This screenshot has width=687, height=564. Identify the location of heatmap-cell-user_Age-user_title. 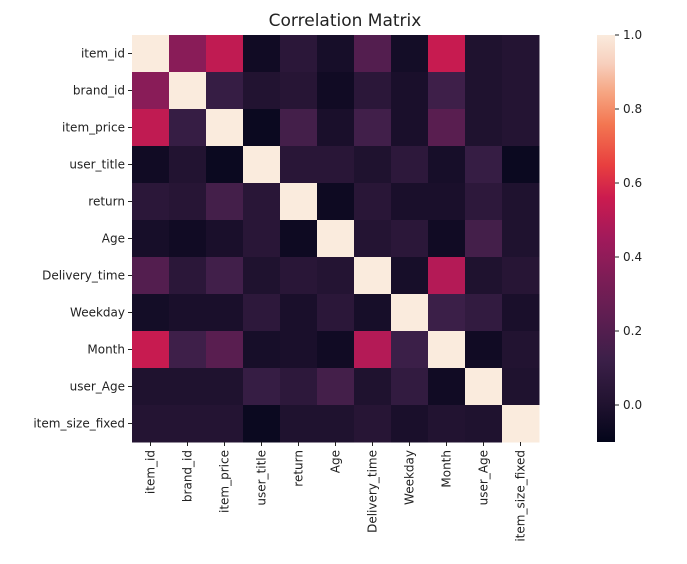
(262, 387).